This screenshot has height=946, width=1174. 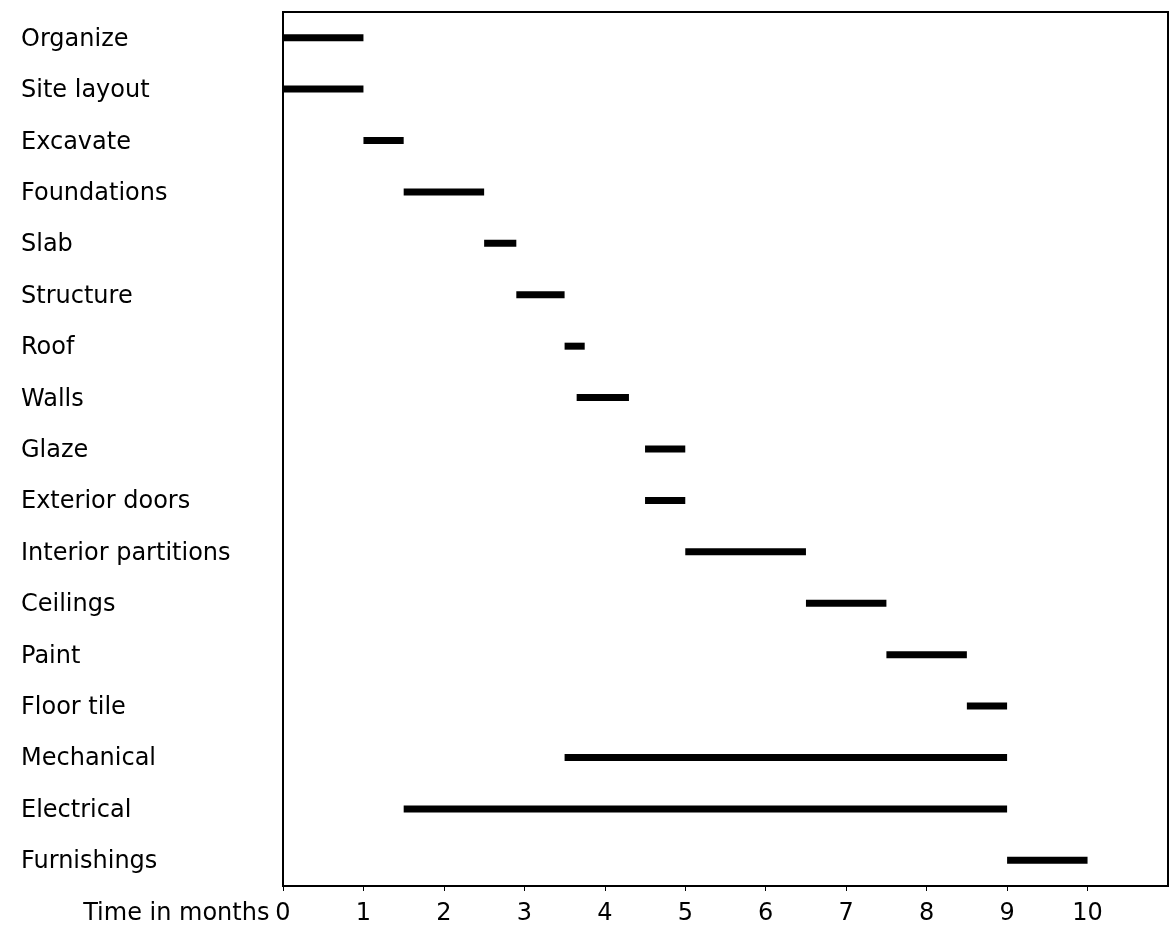 What do you see at coordinates (176, 912) in the screenshot?
I see `x-axis-title: Time in months` at bounding box center [176, 912].